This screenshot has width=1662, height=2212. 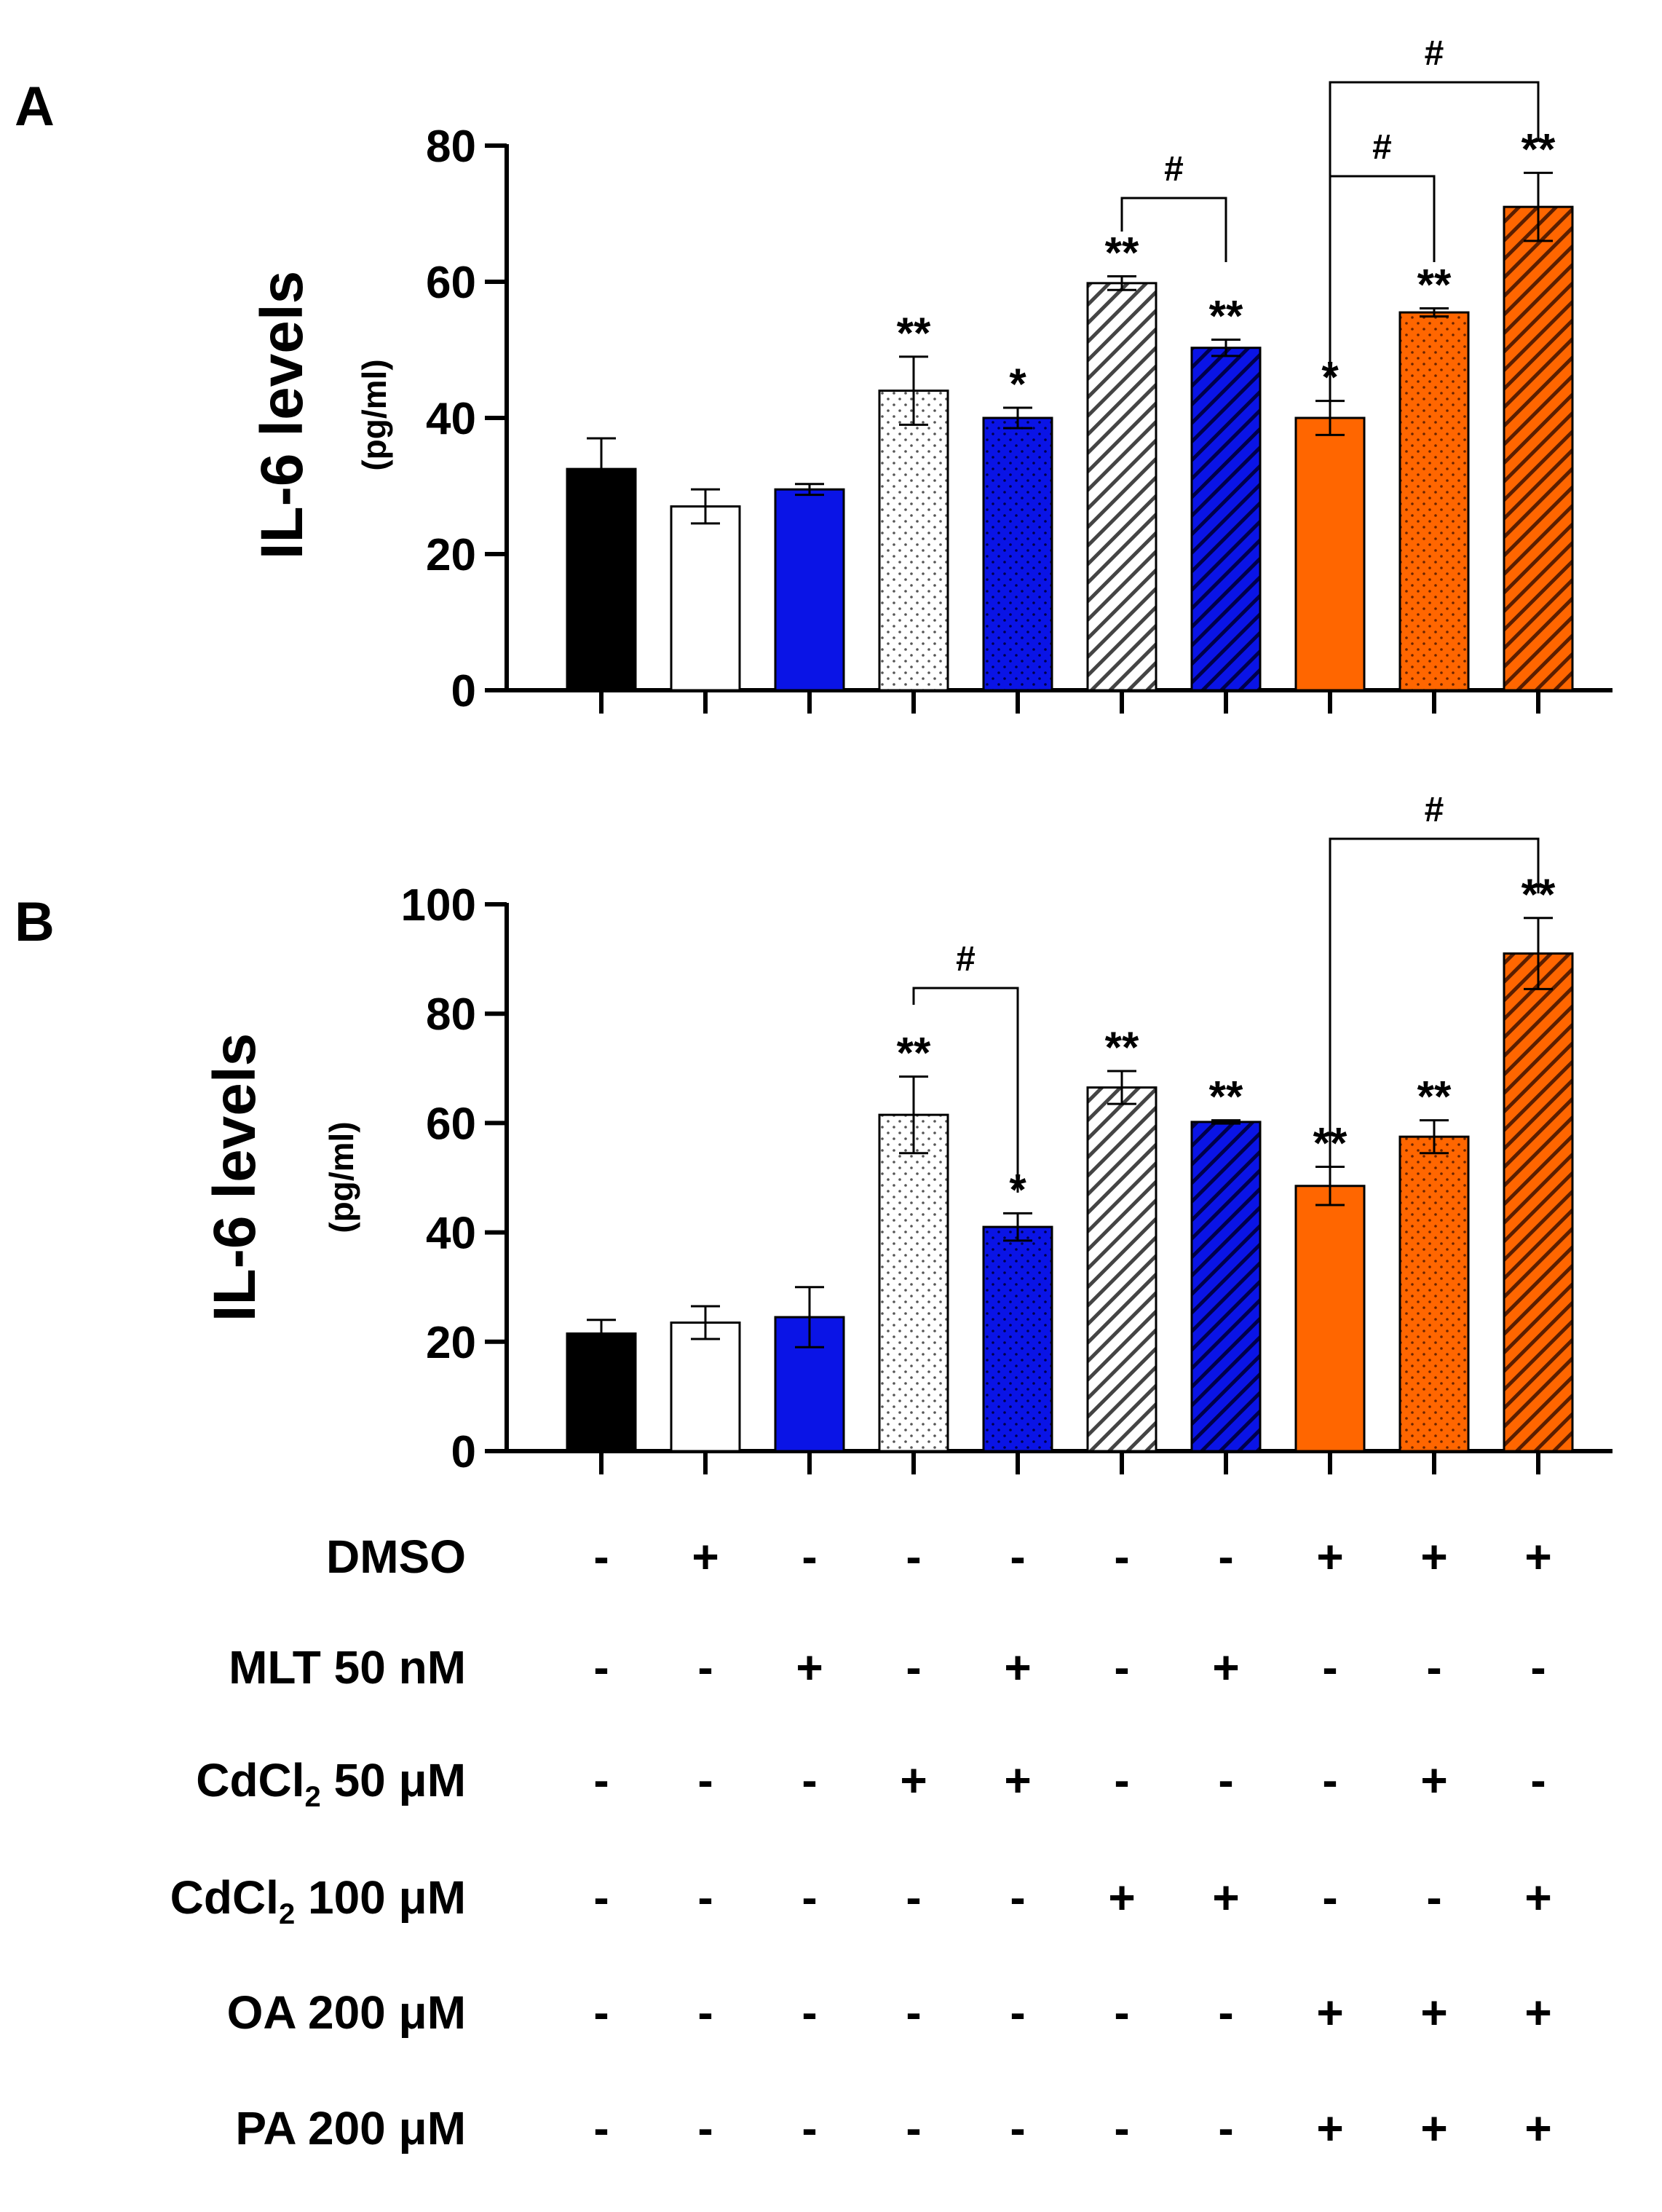 What do you see at coordinates (451, 283) in the screenshot?
I see `y-tick-label: 60` at bounding box center [451, 283].